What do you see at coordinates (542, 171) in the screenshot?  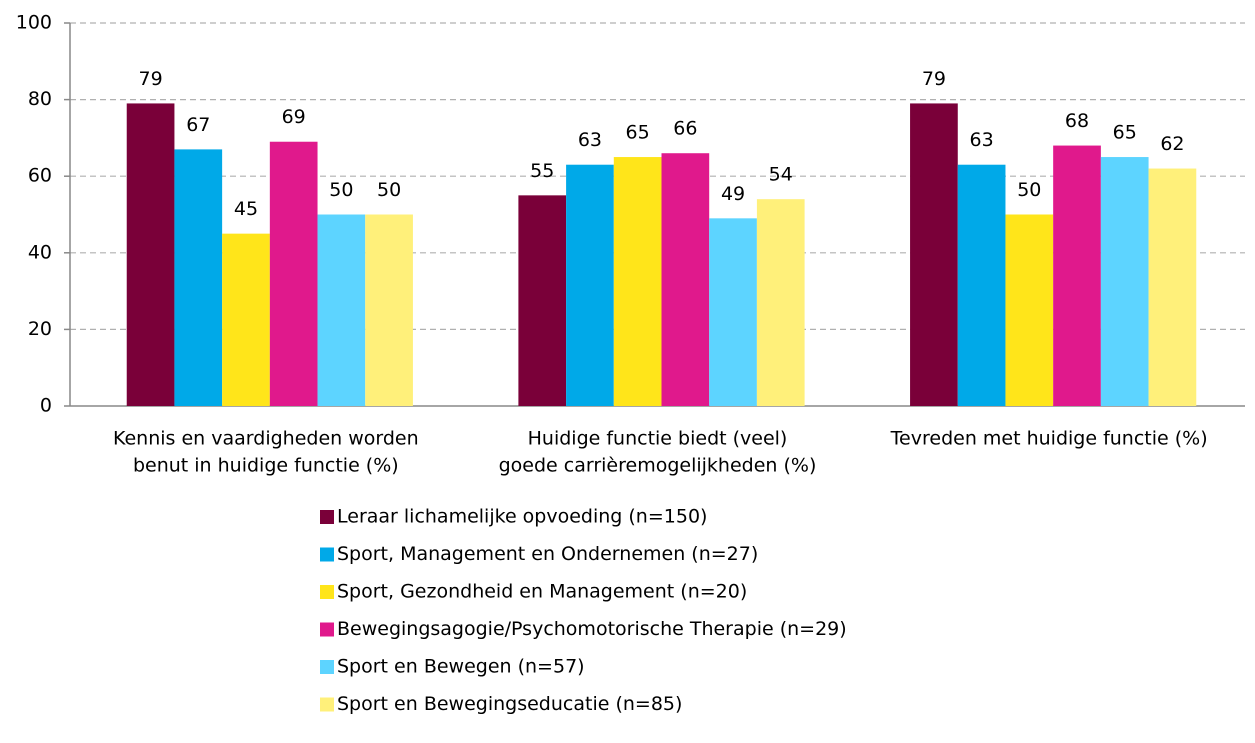 I see `value-label: 55` at bounding box center [542, 171].